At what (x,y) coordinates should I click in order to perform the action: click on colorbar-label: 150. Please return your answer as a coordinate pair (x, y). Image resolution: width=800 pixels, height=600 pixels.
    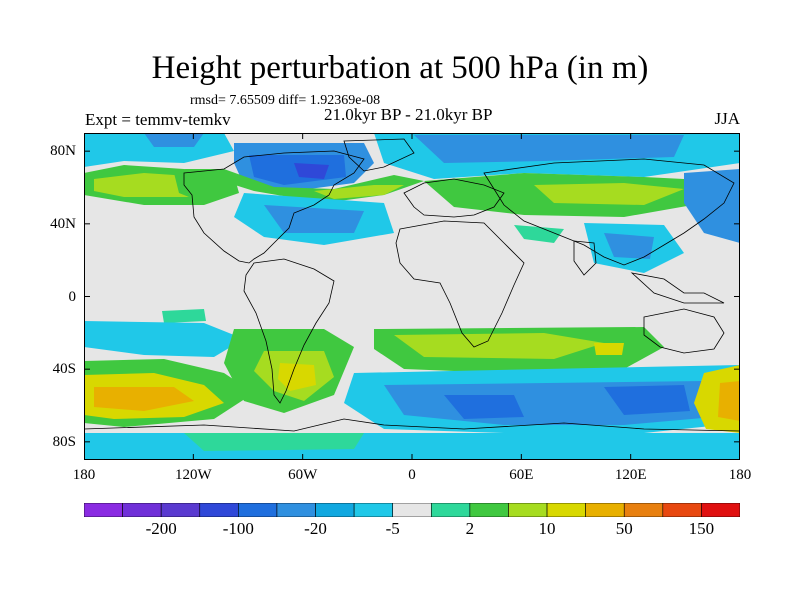
    Looking at the image, I should click on (701, 528).